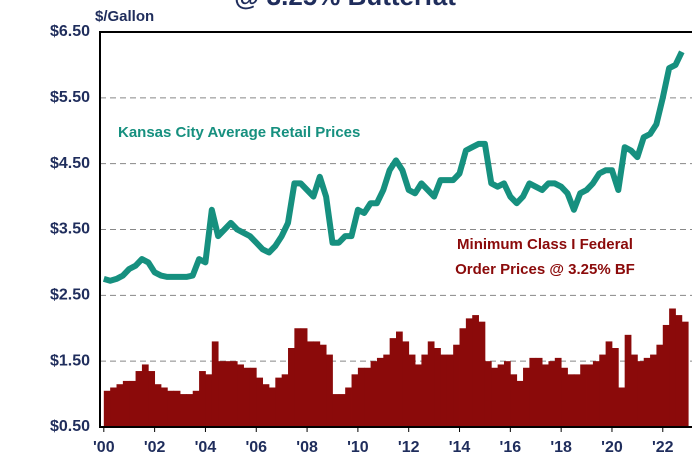 The width and height of the screenshot is (692, 470). What do you see at coordinates (545, 244) in the screenshot?
I see `series-label: Minimum Class I Federal` at bounding box center [545, 244].